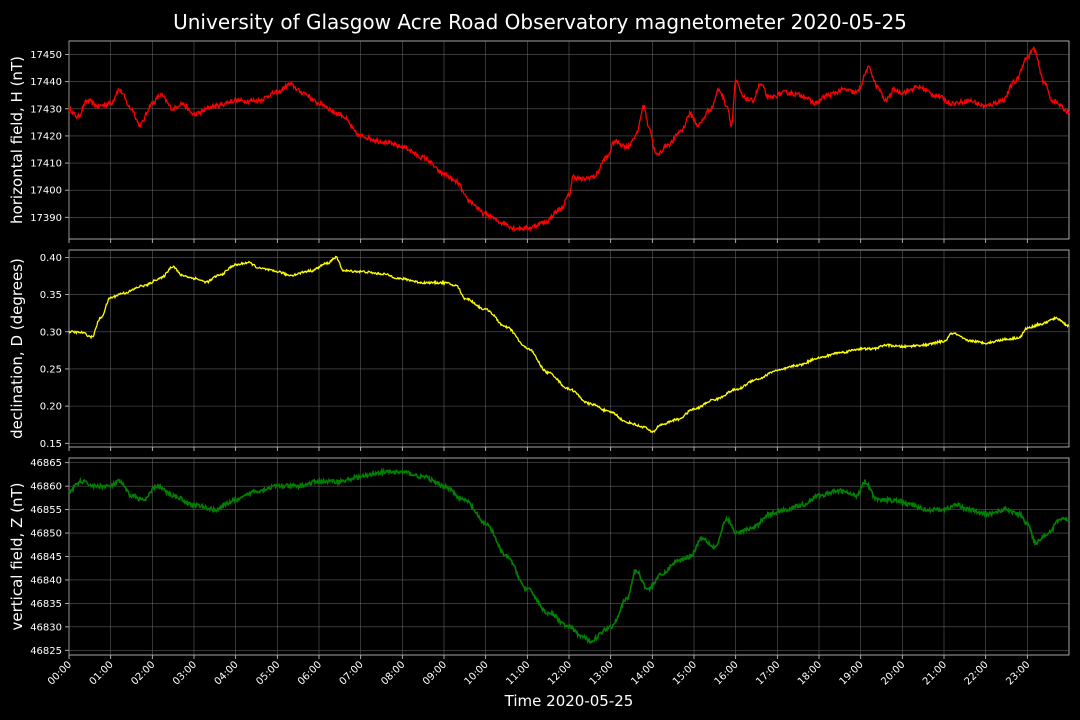 The width and height of the screenshot is (1080, 720). I want to click on y-tick-label: 0.35, so click(51, 295).